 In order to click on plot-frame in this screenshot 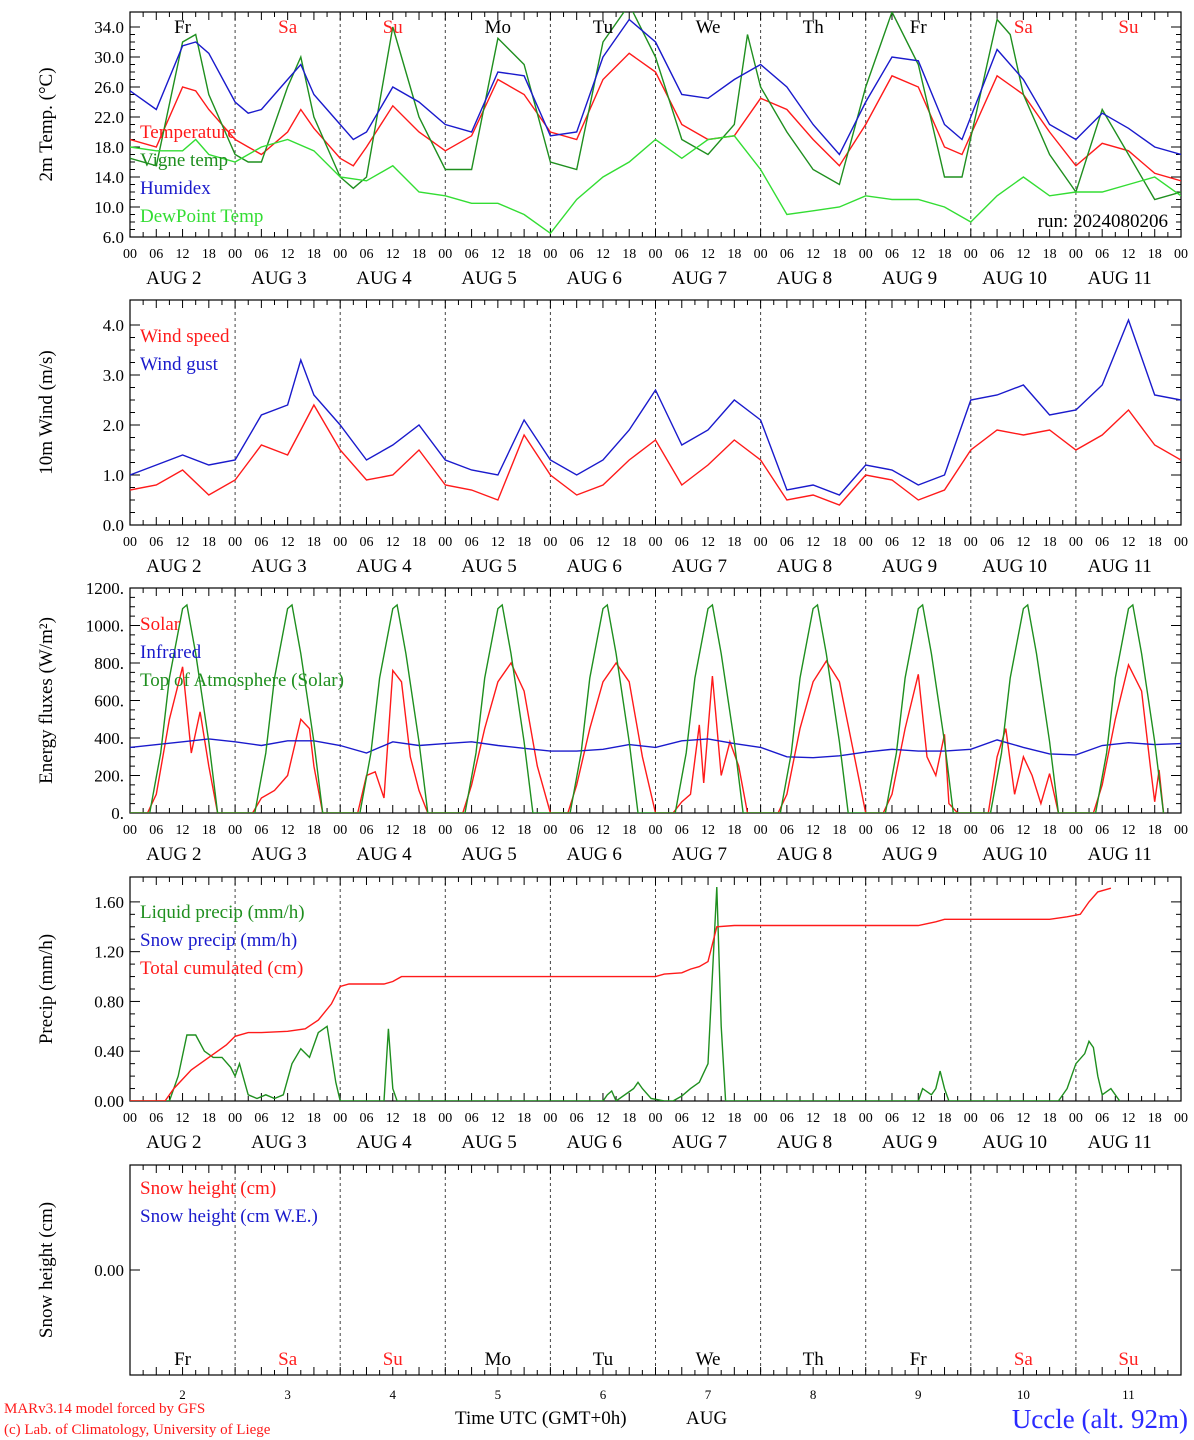, I will do `click(655, 124)`.